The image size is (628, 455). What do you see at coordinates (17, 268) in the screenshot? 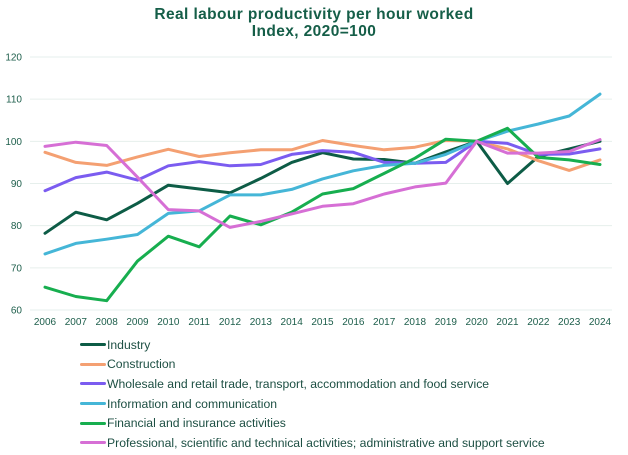
I see `y-tick-label: 70` at bounding box center [17, 268].